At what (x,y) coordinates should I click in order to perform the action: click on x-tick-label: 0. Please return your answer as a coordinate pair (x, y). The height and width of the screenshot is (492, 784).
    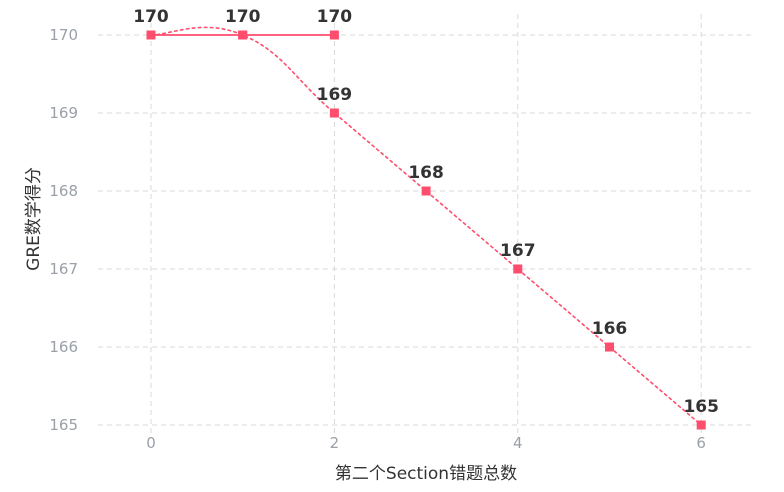
    Looking at the image, I should click on (151, 443).